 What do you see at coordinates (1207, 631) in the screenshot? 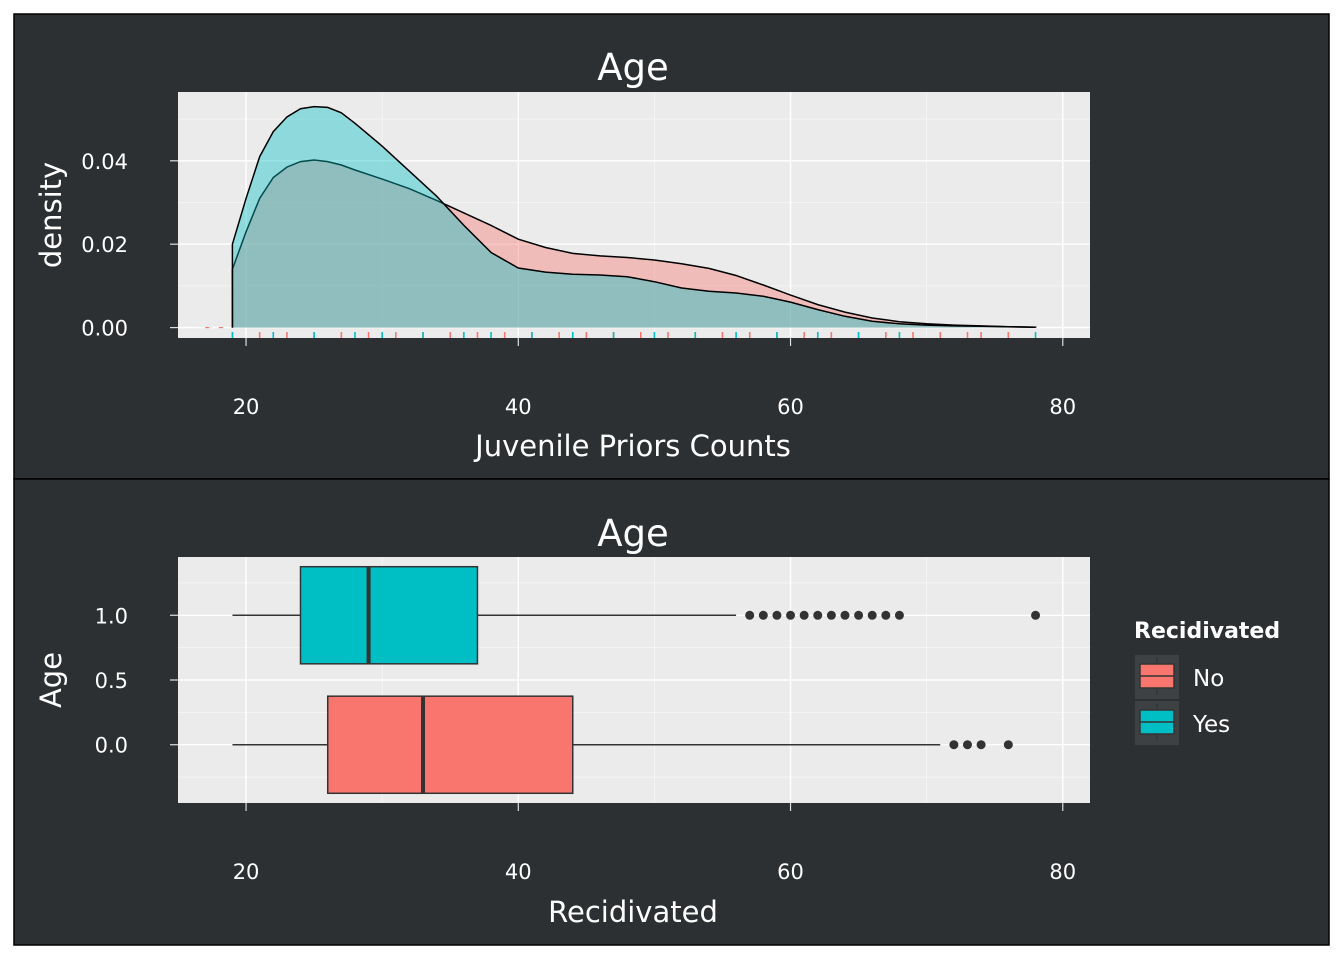
I see `legend-title: Recidivated` at bounding box center [1207, 631].